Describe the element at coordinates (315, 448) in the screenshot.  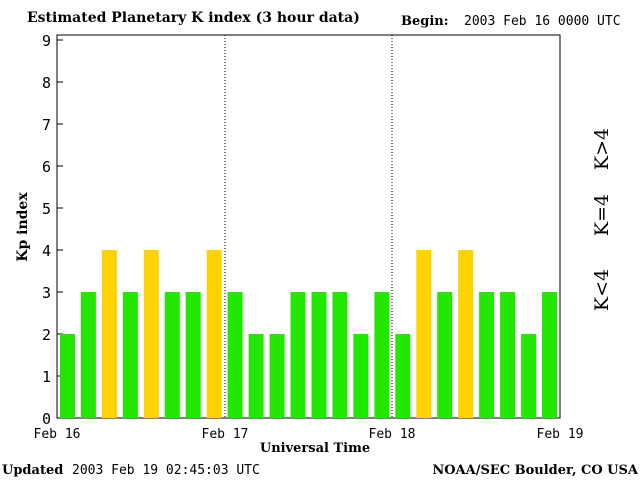
I see `x-axis-label: Universal Time` at that location.